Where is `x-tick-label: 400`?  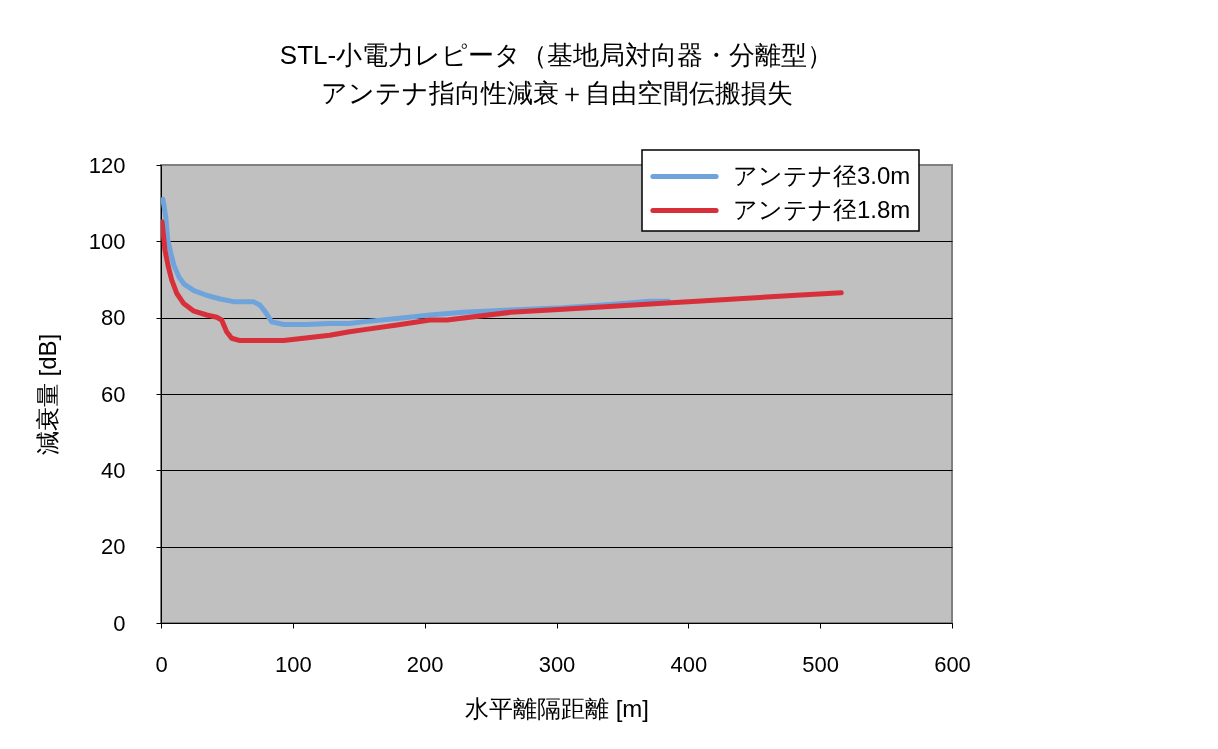
x-tick-label: 400 is located at coordinates (689, 664).